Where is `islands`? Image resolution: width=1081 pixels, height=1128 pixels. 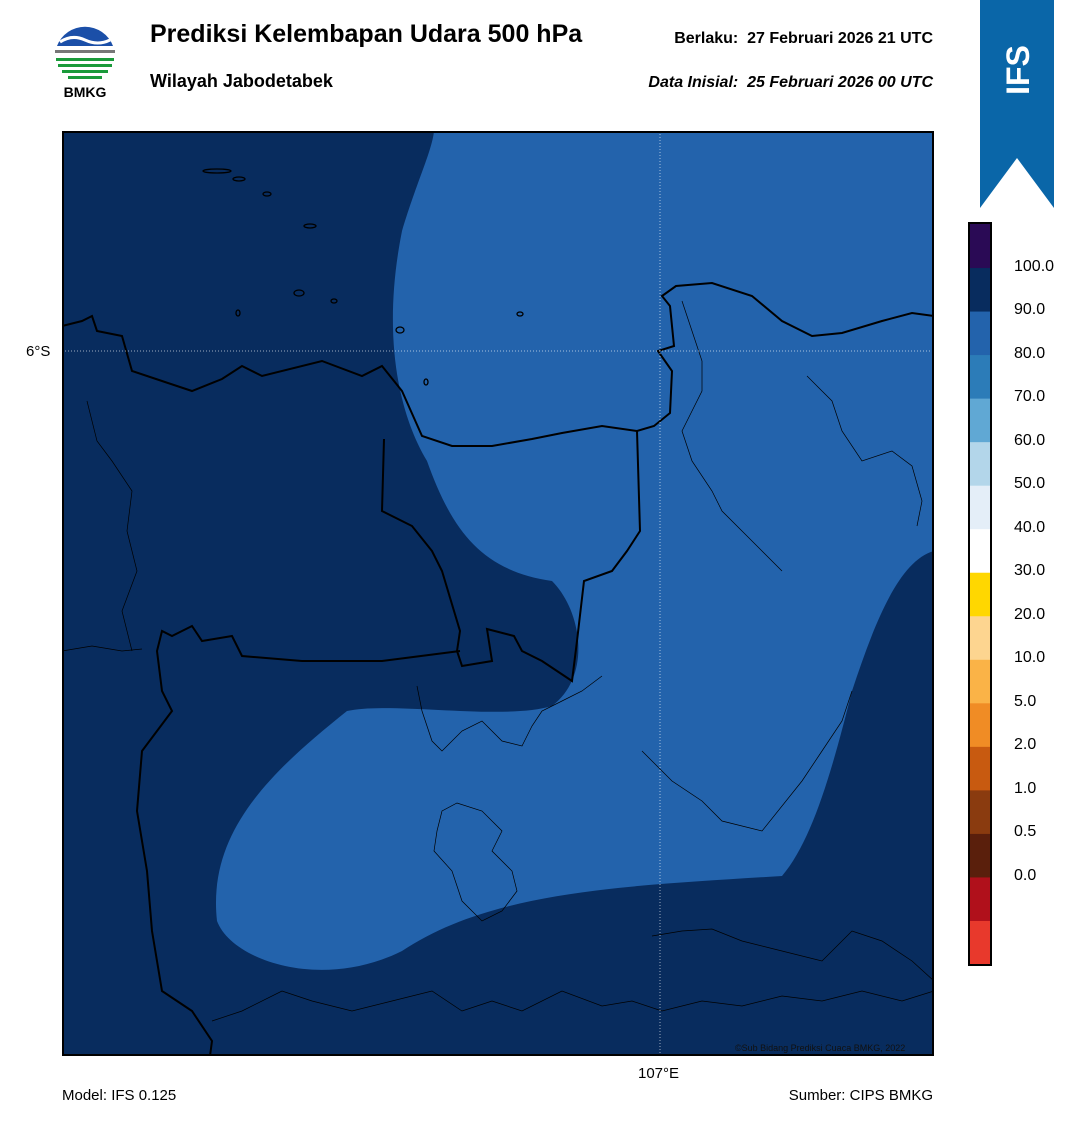 islands is located at coordinates (363, 277).